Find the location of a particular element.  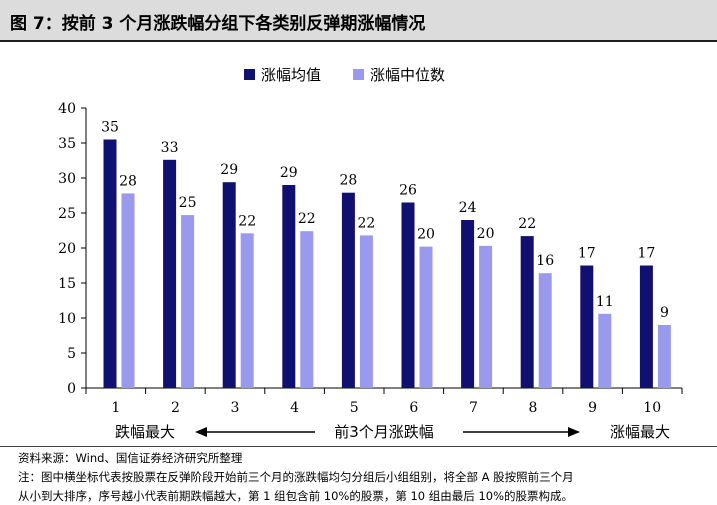

figure-title: 图 7：按前 3 个月涨跌幅分组下各类别反弹期涨幅情况 is located at coordinates (218, 24).